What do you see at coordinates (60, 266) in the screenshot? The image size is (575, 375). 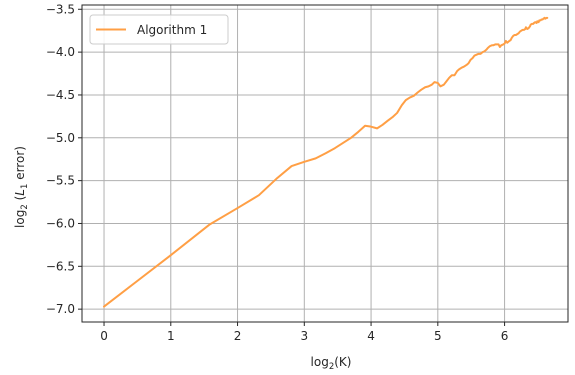 I see `y-tick-label: −6.5` at bounding box center [60, 266].